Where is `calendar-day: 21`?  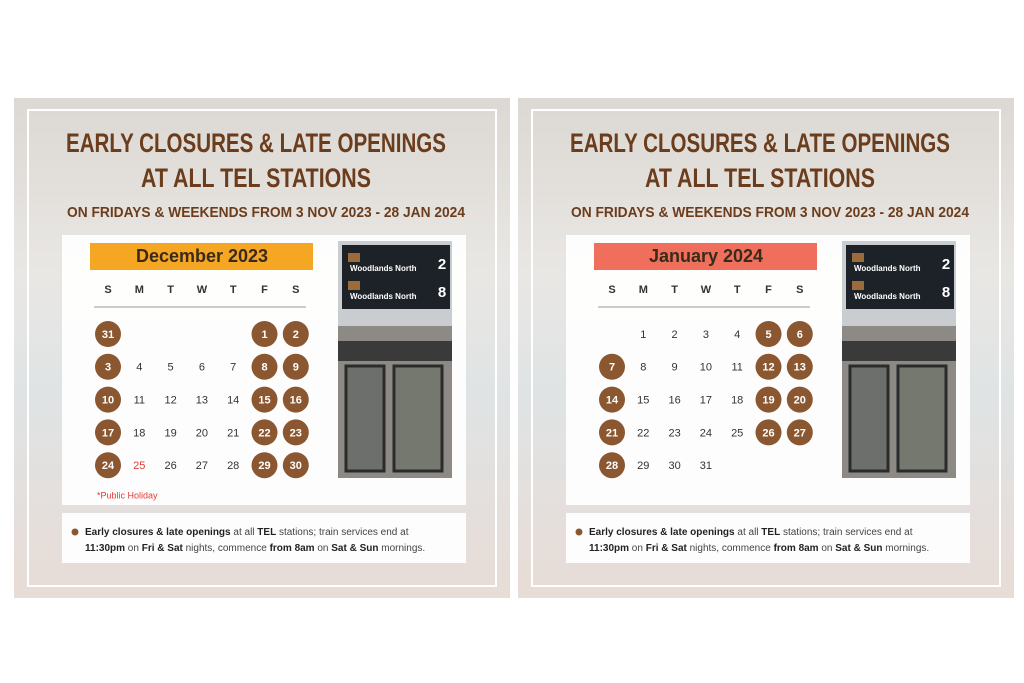
calendar-day: 21 is located at coordinates (233, 433).